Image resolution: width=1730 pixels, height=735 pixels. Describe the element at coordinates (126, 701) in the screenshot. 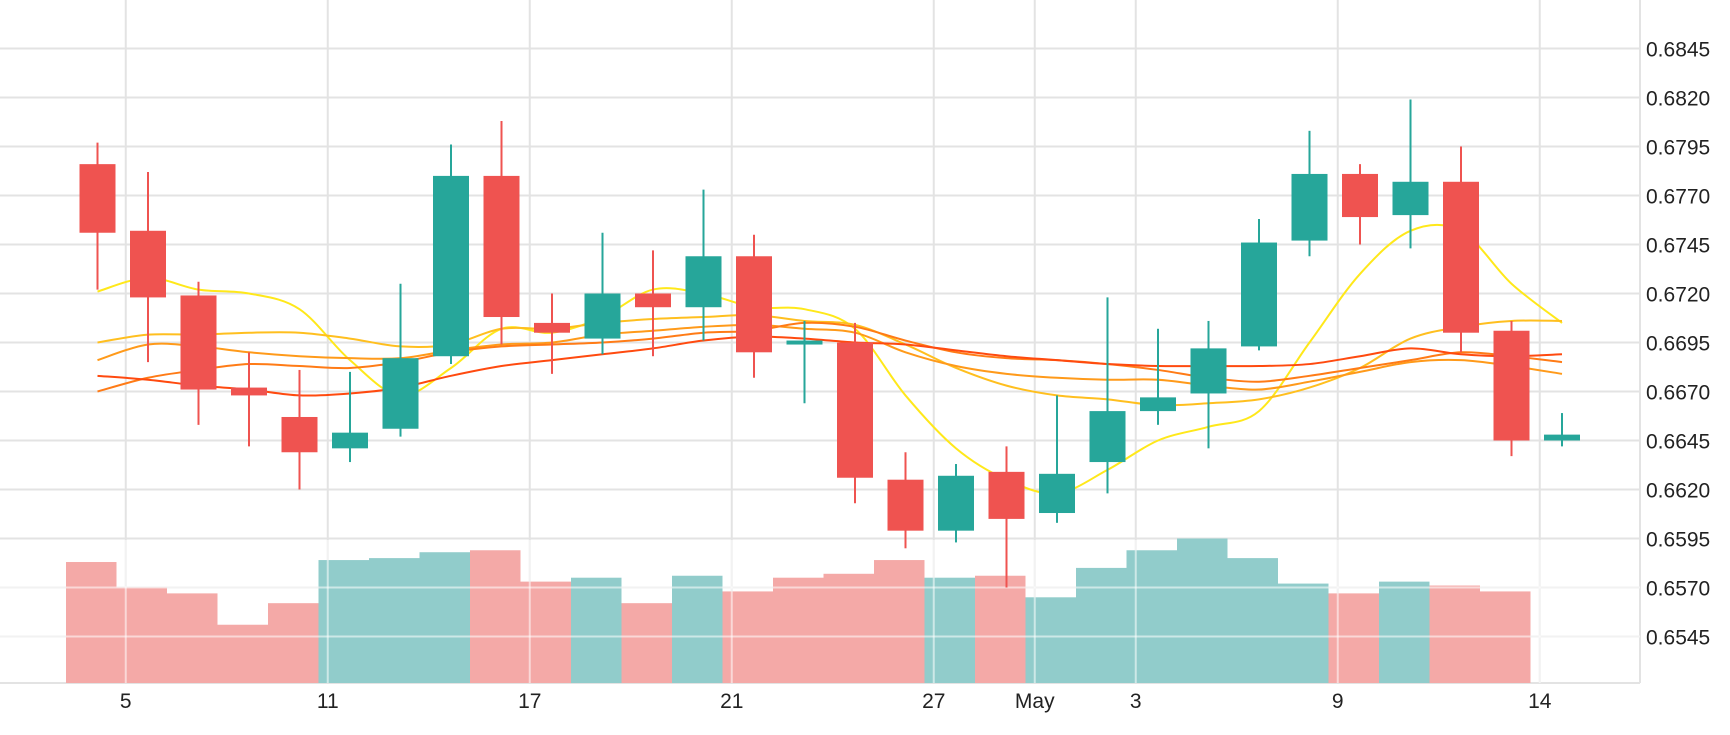

I see `x-tick-label: 5` at that location.